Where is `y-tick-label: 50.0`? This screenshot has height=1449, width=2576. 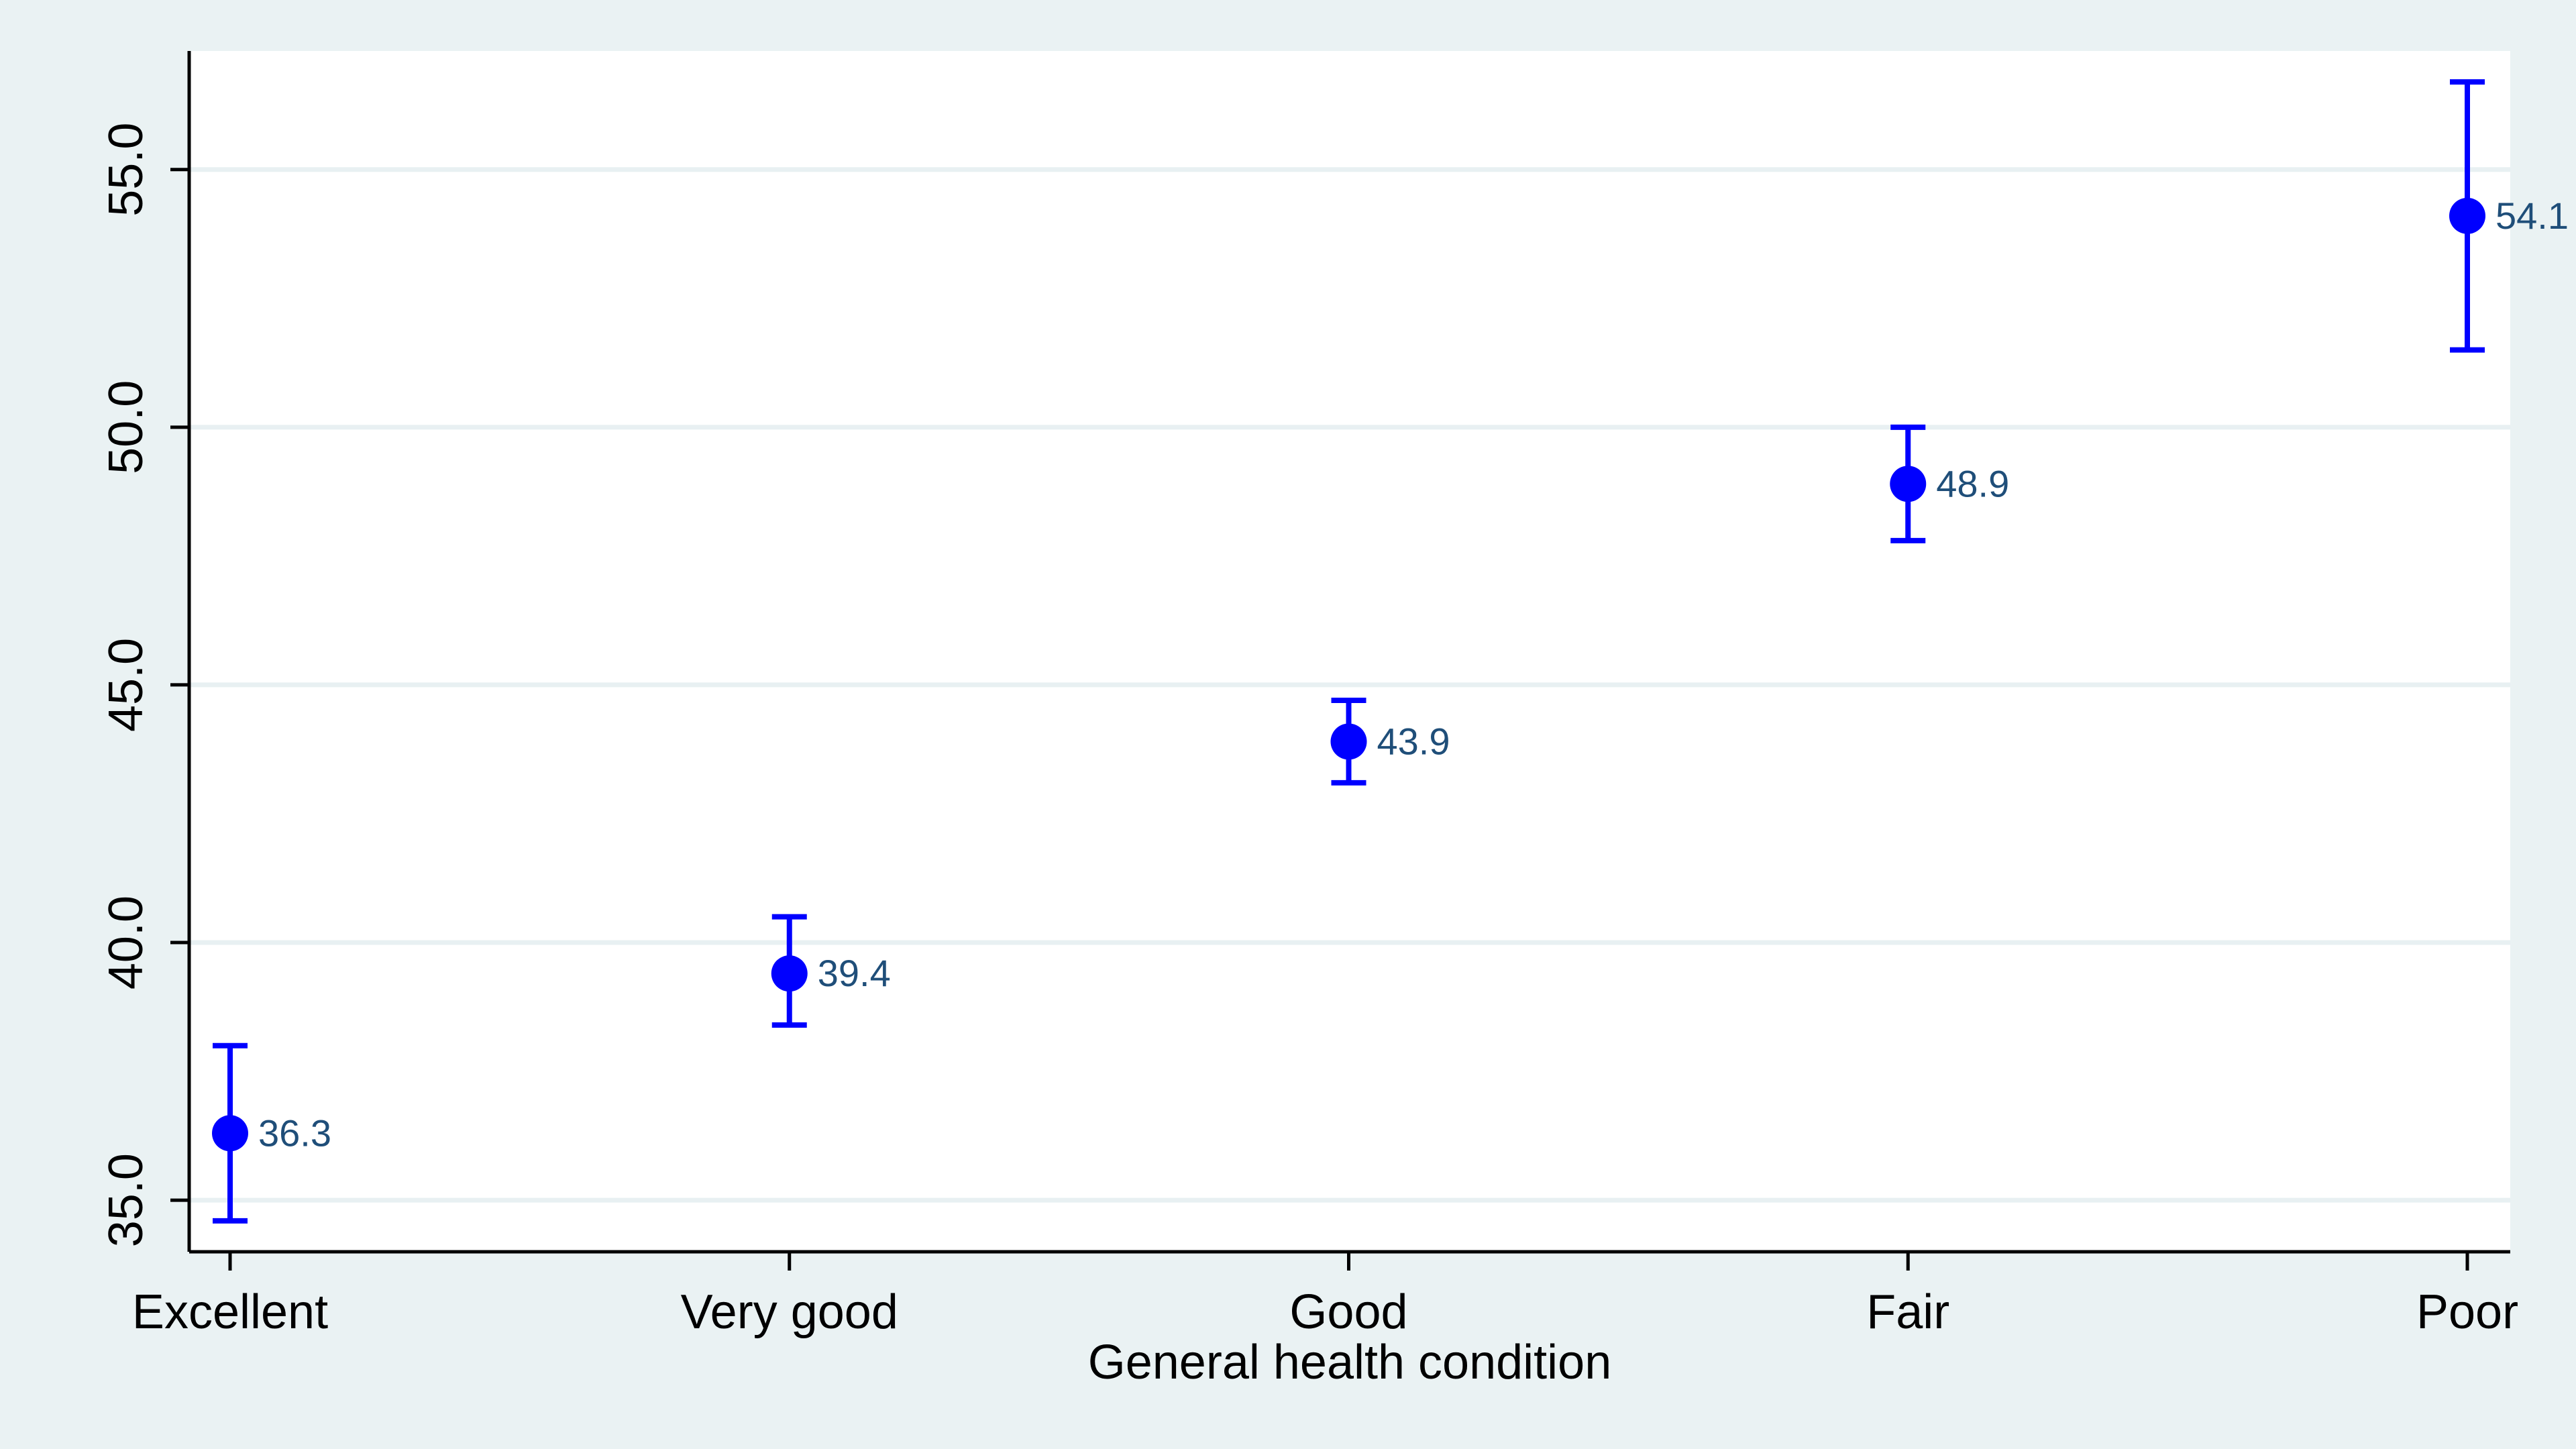
y-tick-label: 50.0 is located at coordinates (126, 427).